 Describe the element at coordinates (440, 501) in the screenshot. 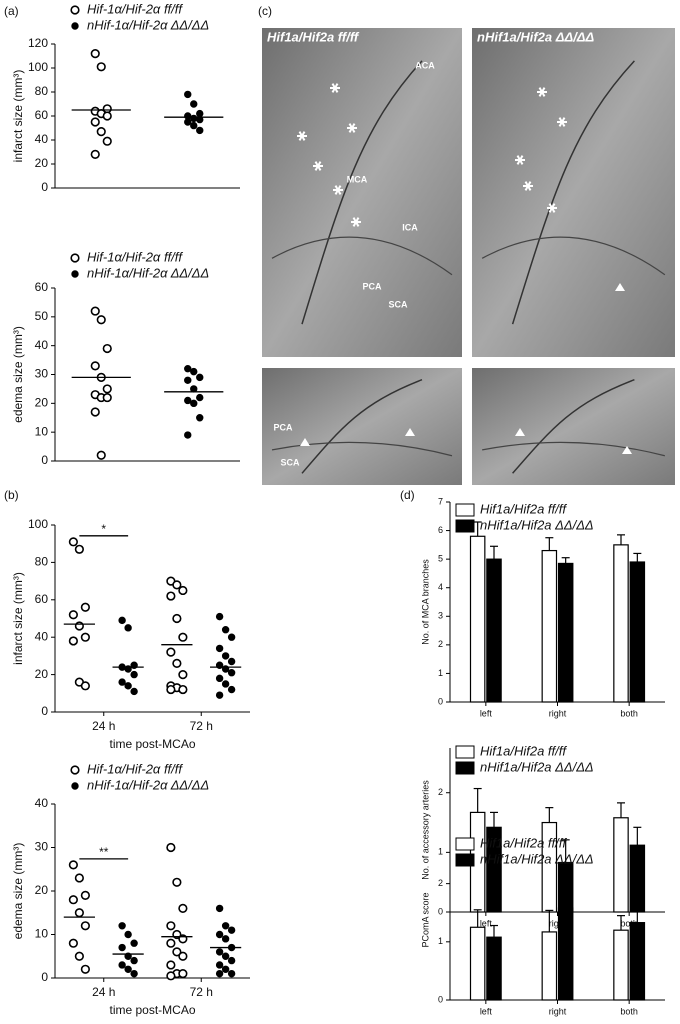

I see `y-tick-label: 7` at that location.